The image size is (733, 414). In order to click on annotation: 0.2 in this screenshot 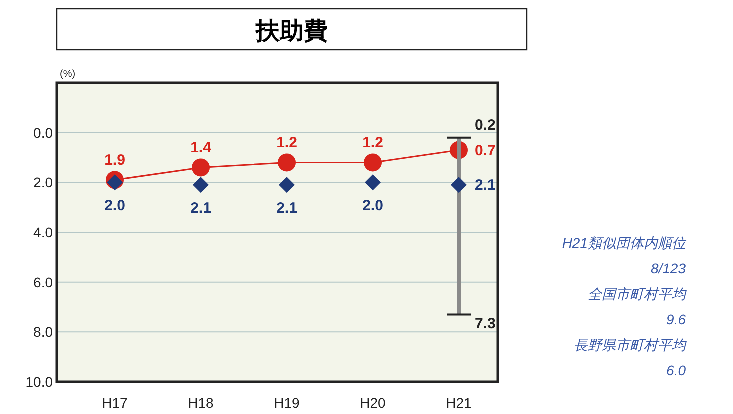, I will do `click(485, 125)`.